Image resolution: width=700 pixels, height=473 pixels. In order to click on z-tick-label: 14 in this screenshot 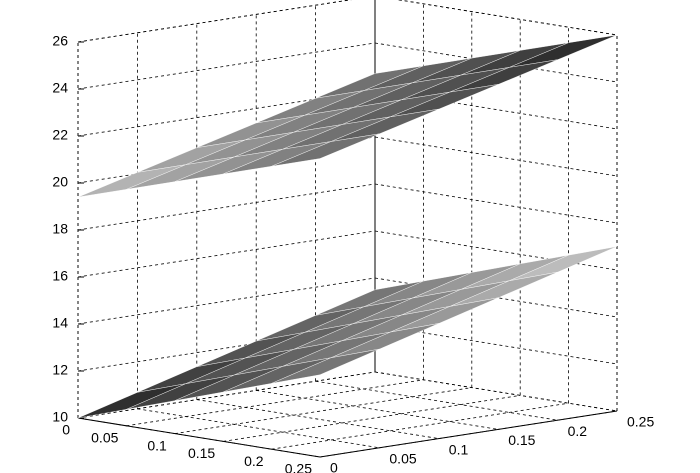, I will do `click(60, 323)`.